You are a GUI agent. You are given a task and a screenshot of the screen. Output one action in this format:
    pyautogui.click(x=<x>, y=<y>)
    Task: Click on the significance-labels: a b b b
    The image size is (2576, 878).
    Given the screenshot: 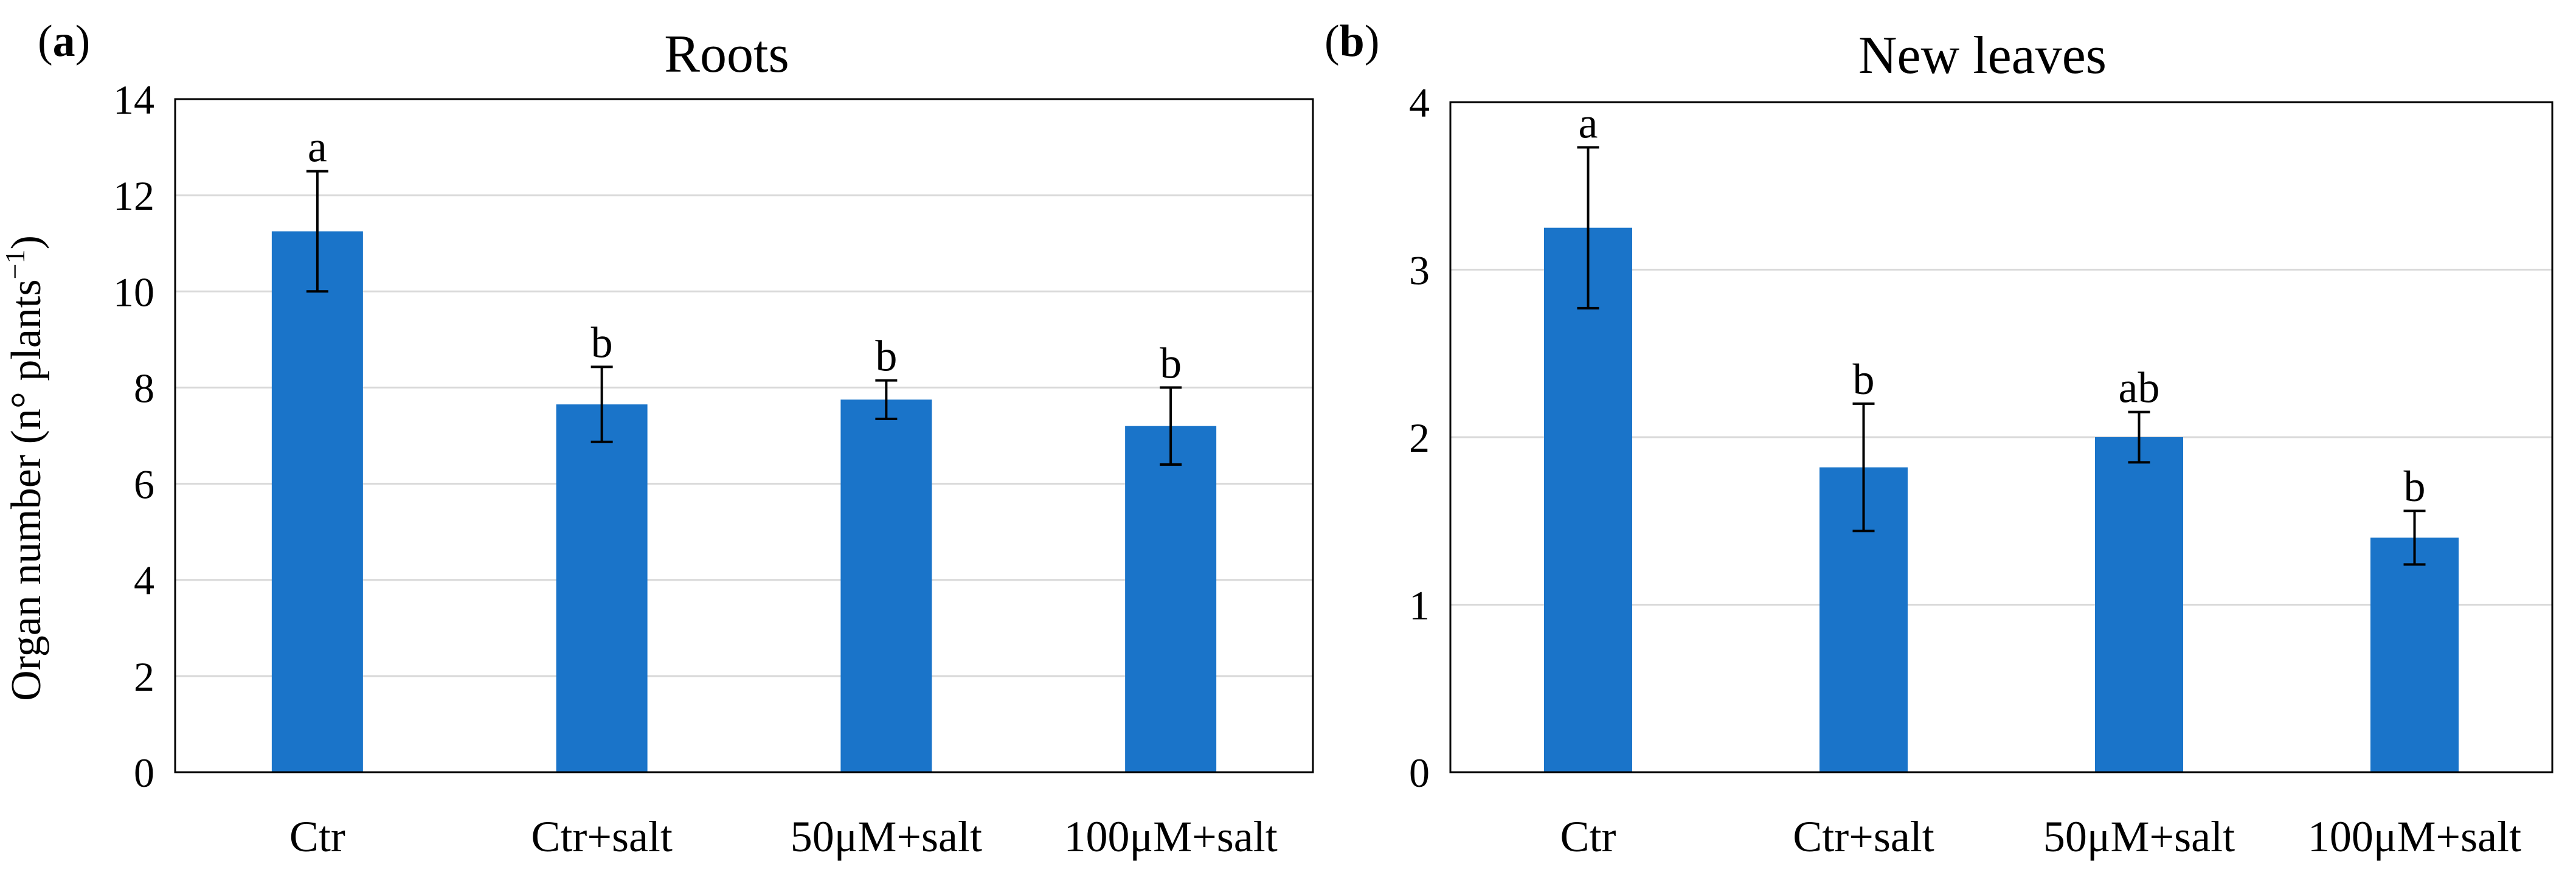 What is the action you would take?
    pyautogui.click(x=745, y=255)
    